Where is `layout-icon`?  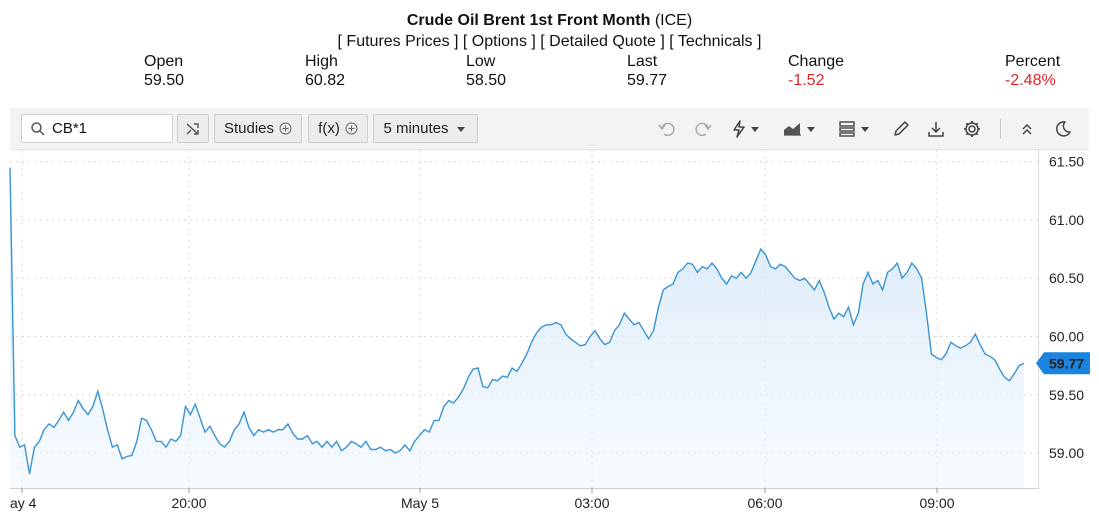
layout-icon is located at coordinates (854, 129).